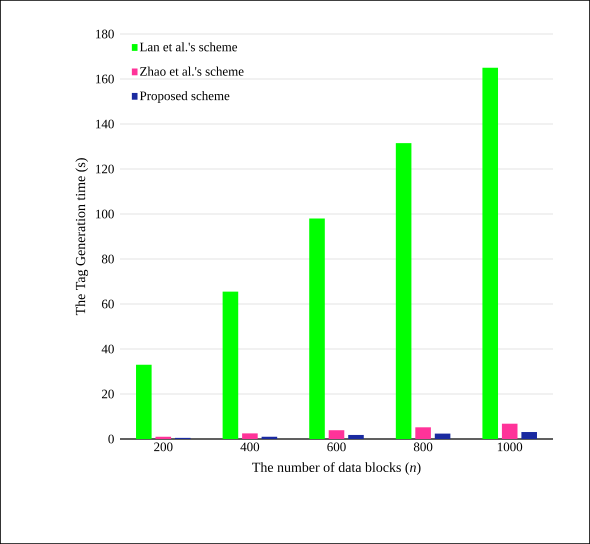  What do you see at coordinates (105, 214) in the screenshot?
I see `y-tick-label: 100` at bounding box center [105, 214].